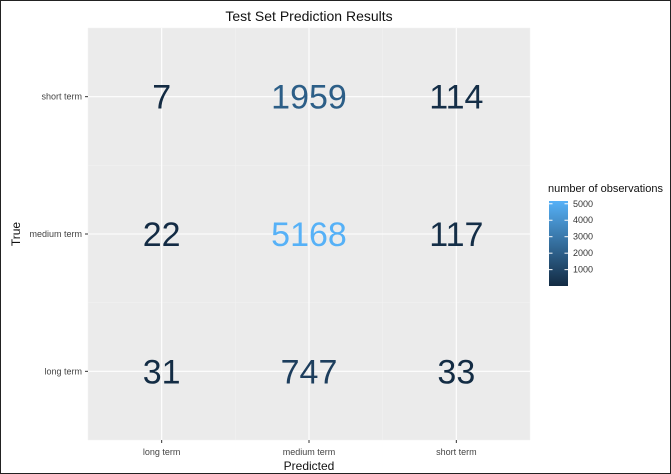  I want to click on legend-colorbar, so click(558, 243).